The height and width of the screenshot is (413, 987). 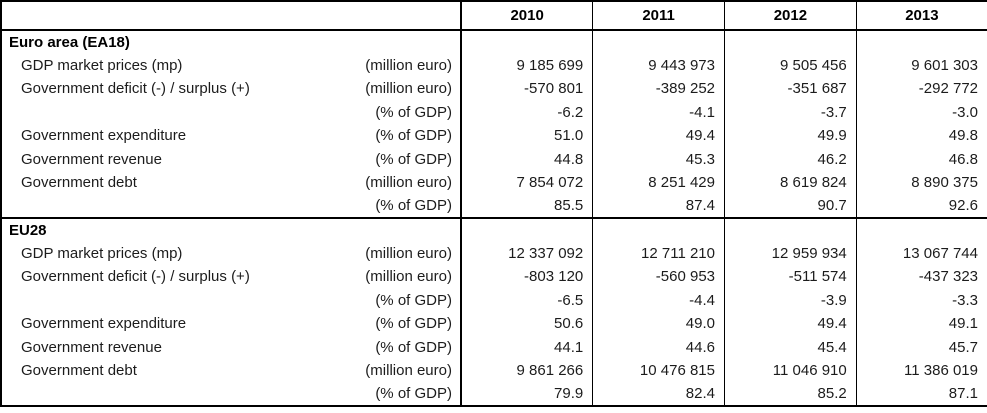 What do you see at coordinates (658, 65) in the screenshot?
I see `value-cell: 9 443 973` at bounding box center [658, 65].